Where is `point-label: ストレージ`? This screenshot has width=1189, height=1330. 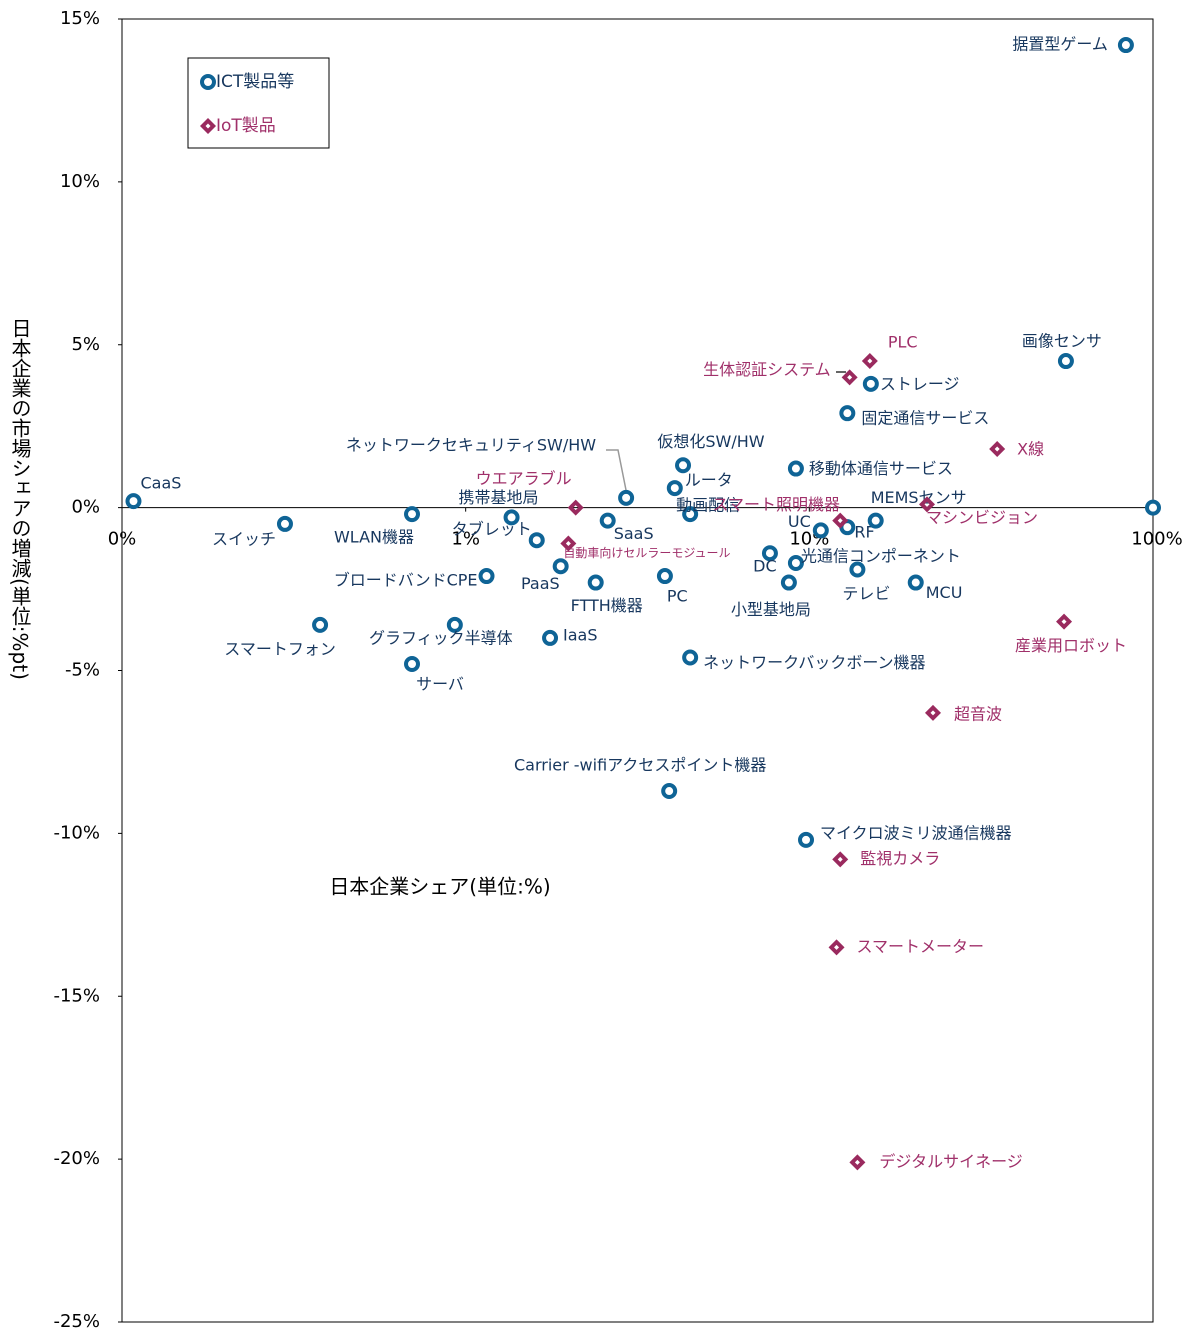
point-label: ストレージ is located at coordinates (920, 383).